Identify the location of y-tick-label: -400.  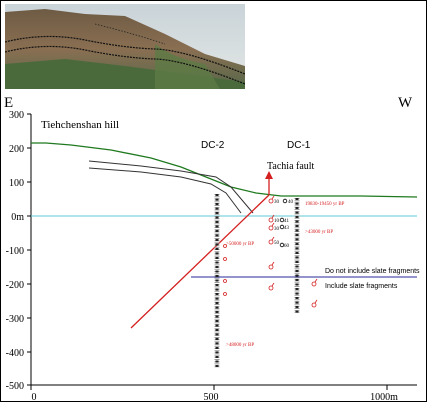
(15, 353).